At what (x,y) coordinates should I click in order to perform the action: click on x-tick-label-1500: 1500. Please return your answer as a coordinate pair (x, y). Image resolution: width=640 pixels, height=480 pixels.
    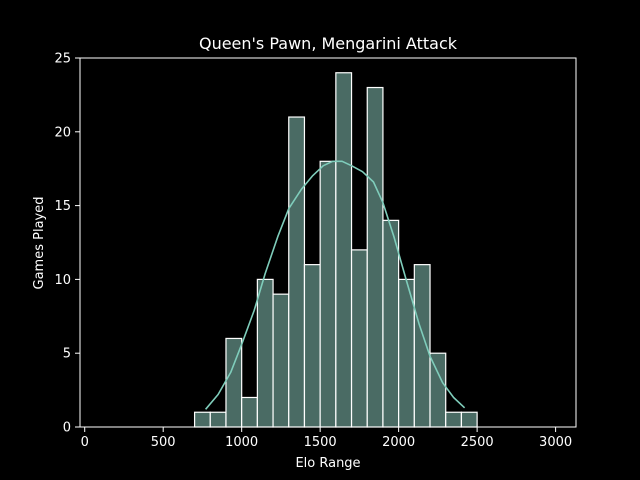
    Looking at the image, I should click on (320, 442).